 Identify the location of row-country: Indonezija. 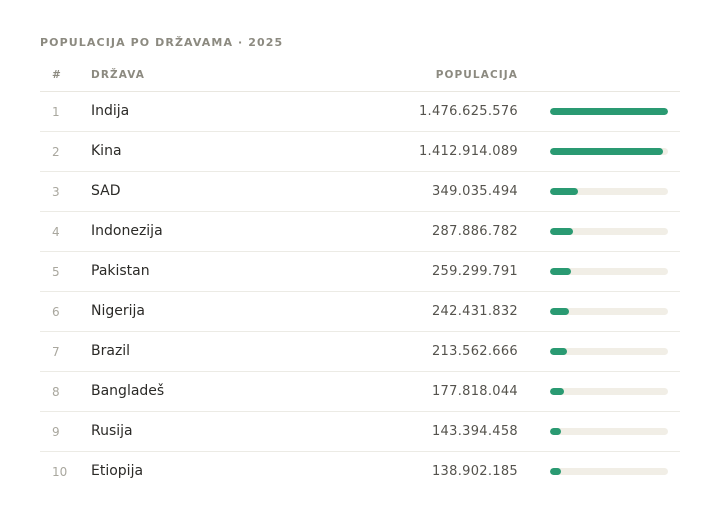
(127, 231).